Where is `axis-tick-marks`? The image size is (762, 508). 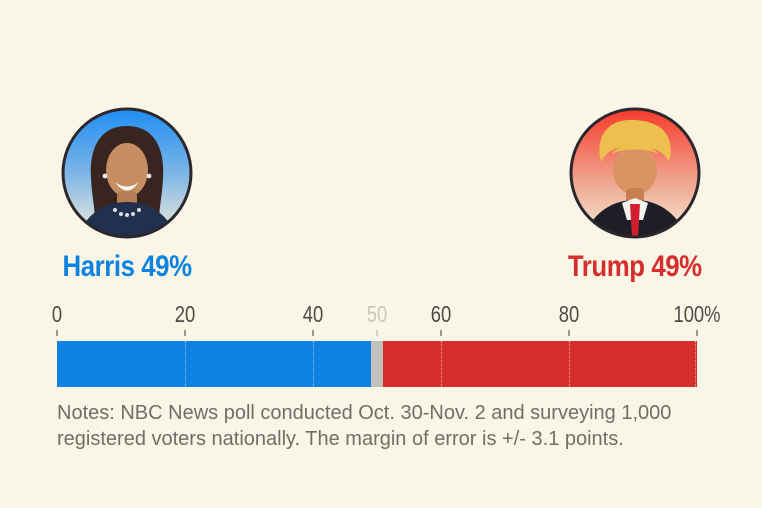
axis-tick-marks is located at coordinates (377, 333).